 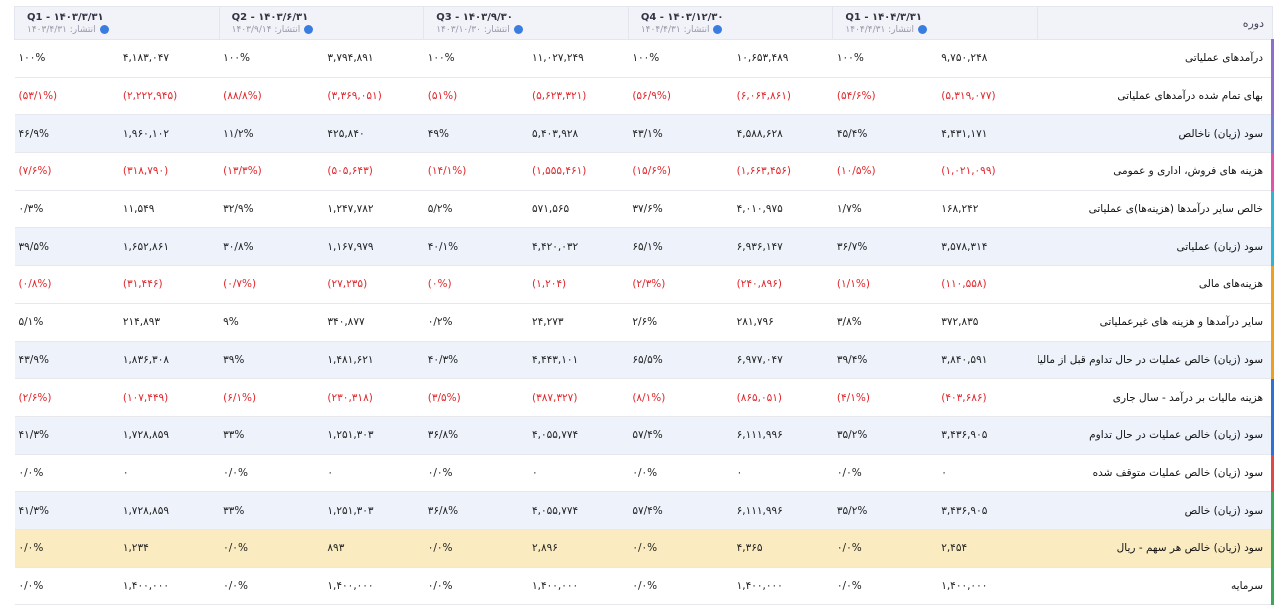 I want to click on cell-value: ۲,۴۵۴, so click(x=986, y=548).